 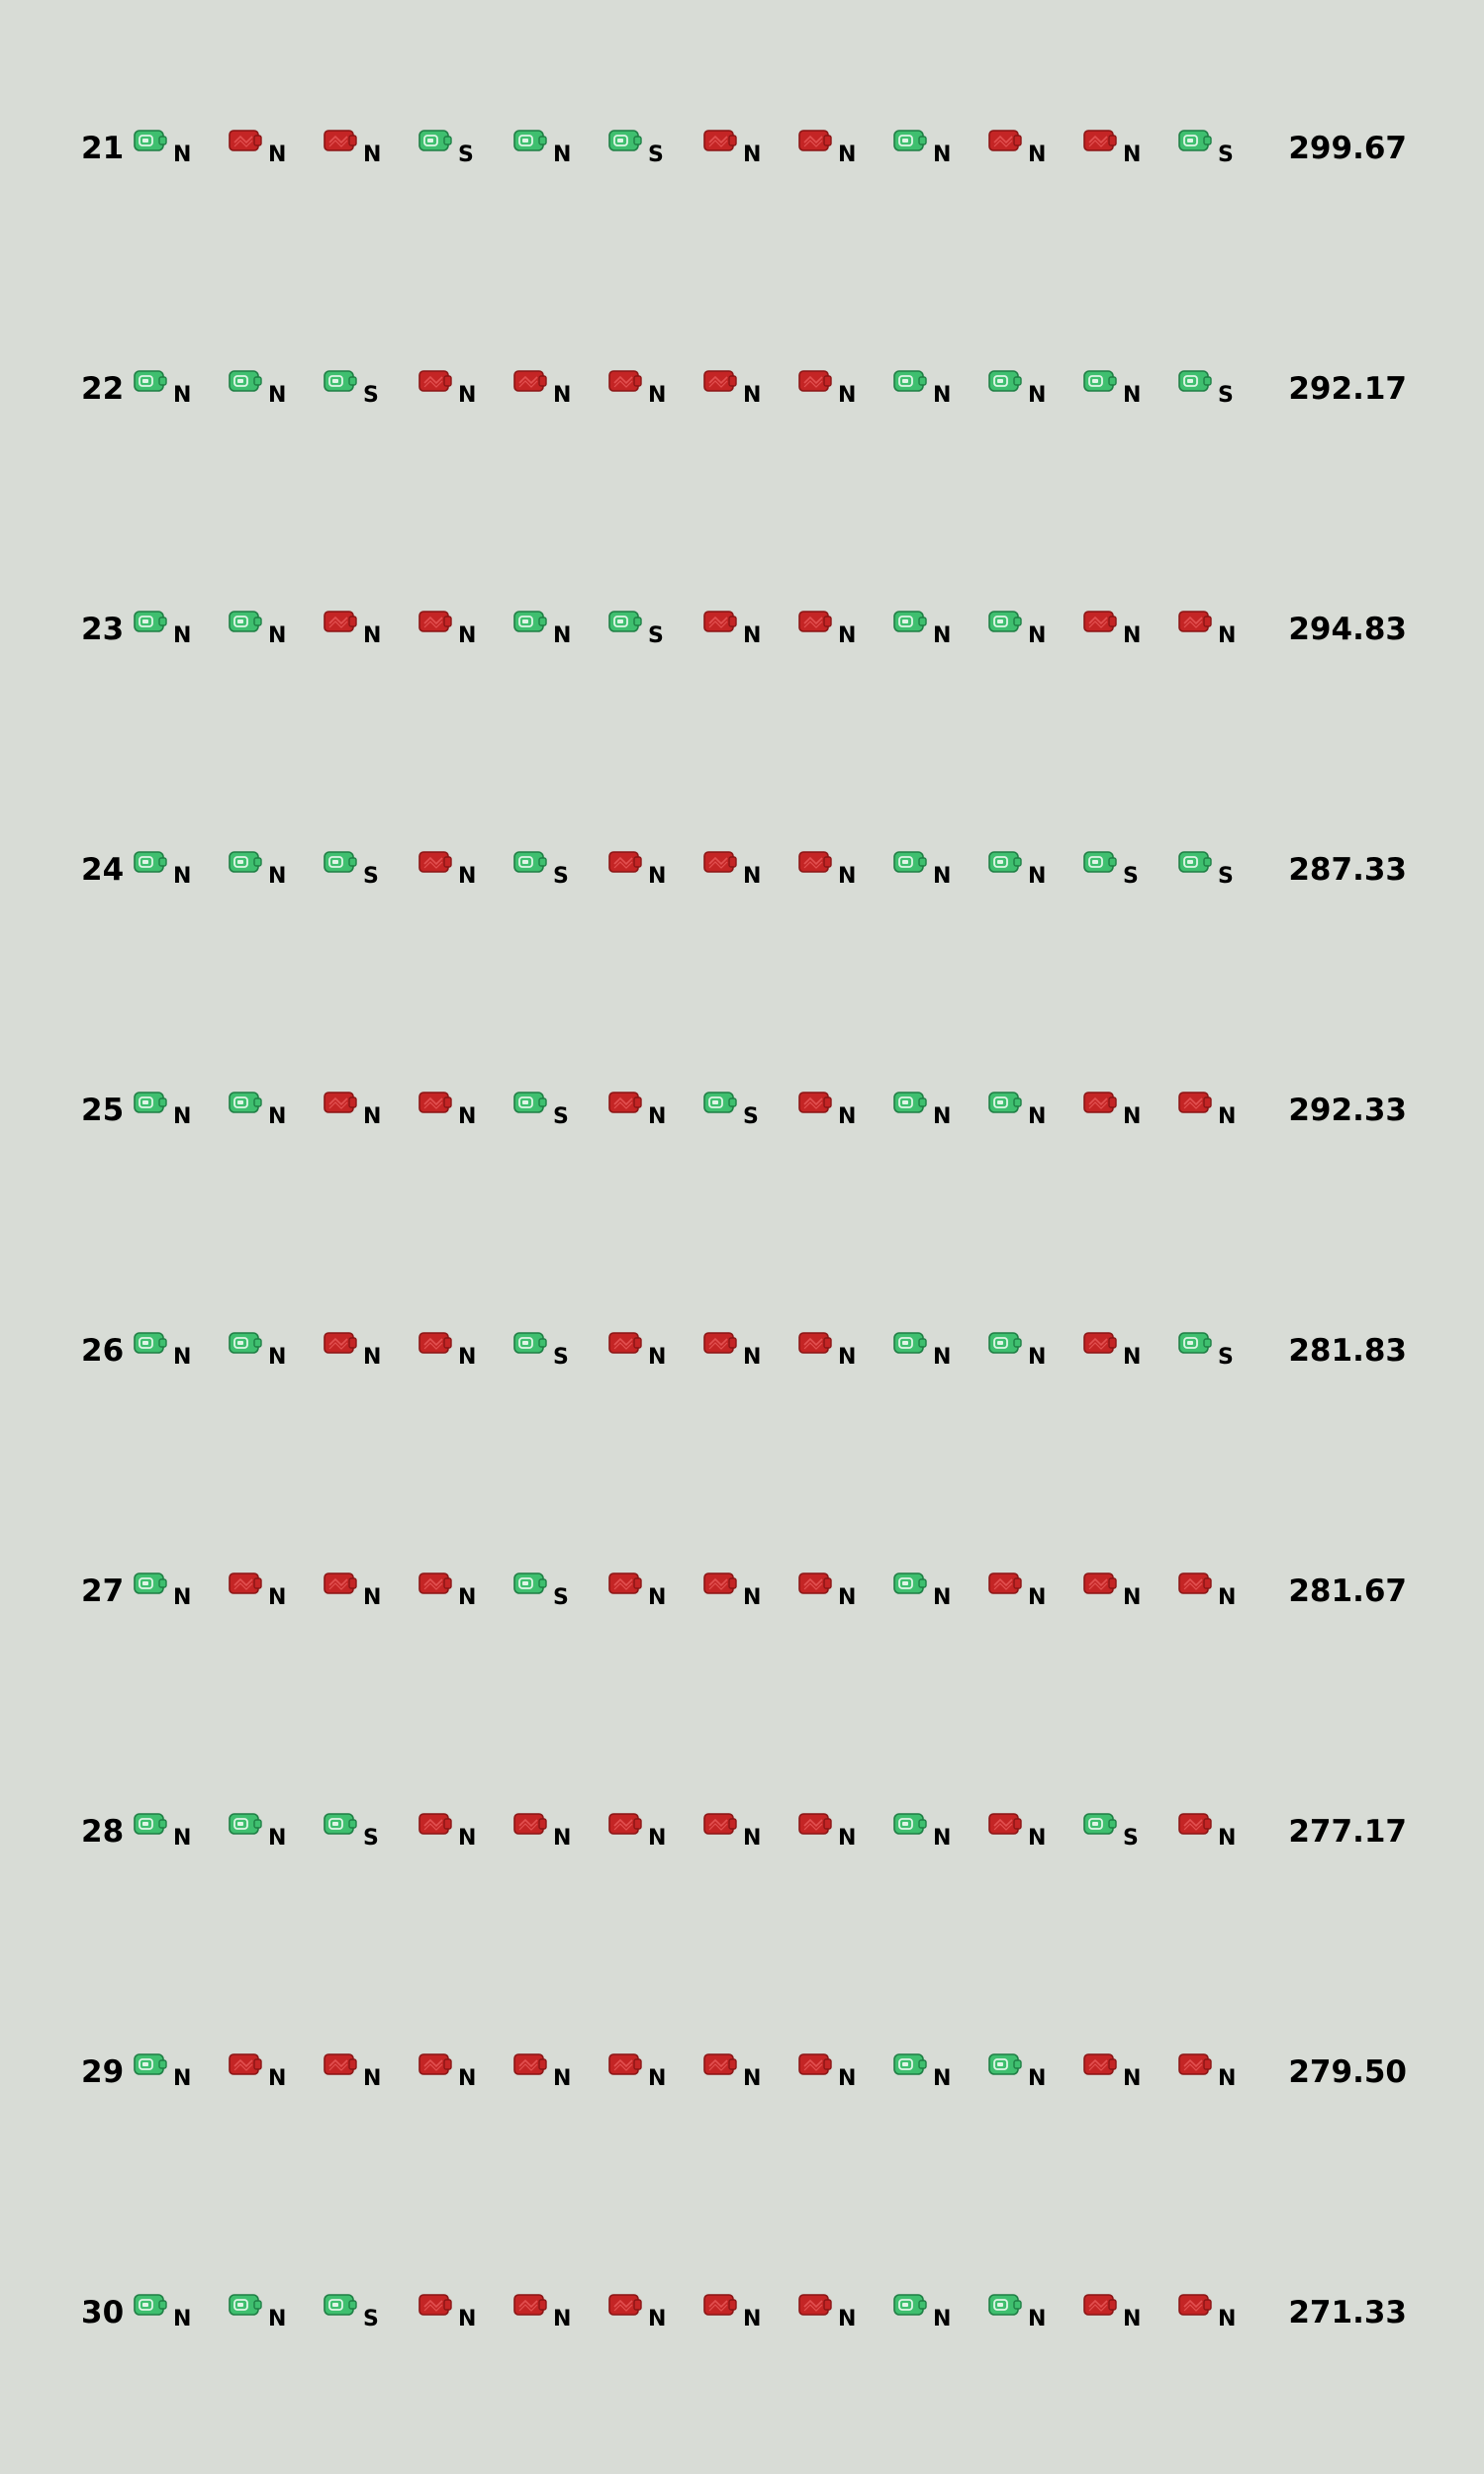 What do you see at coordinates (742, 2073) in the screenshot?
I see `result-row: 29 N N N N N N N N N N N N 279.50` at bounding box center [742, 2073].